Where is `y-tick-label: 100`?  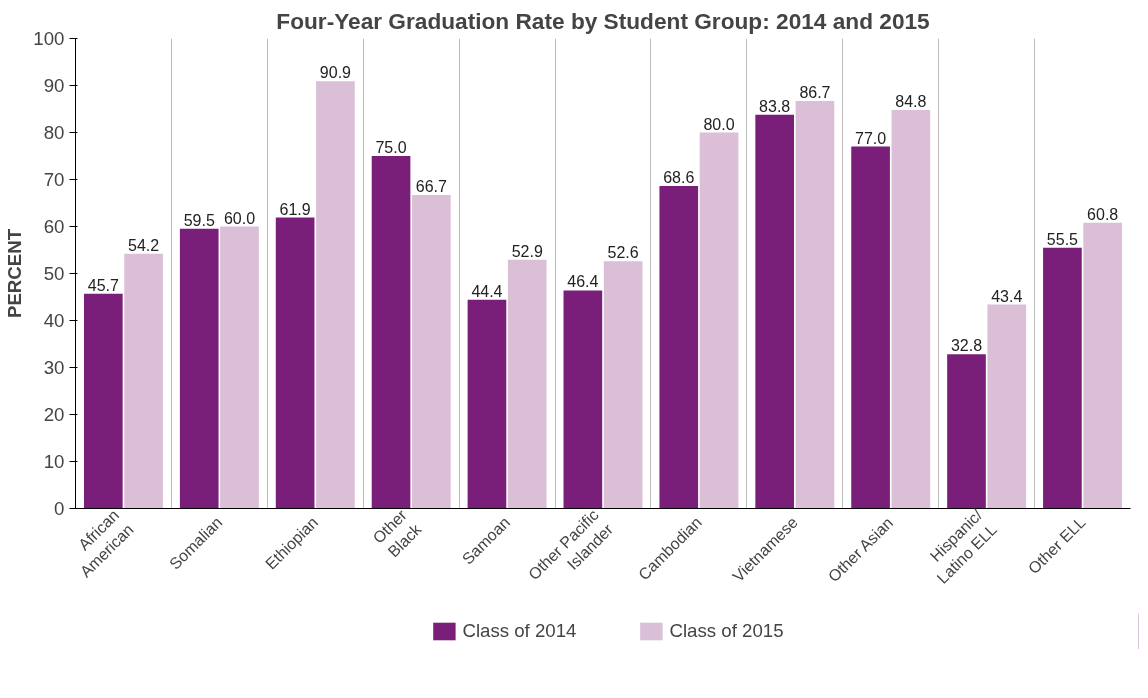
y-tick-label: 100 is located at coordinates (49, 38).